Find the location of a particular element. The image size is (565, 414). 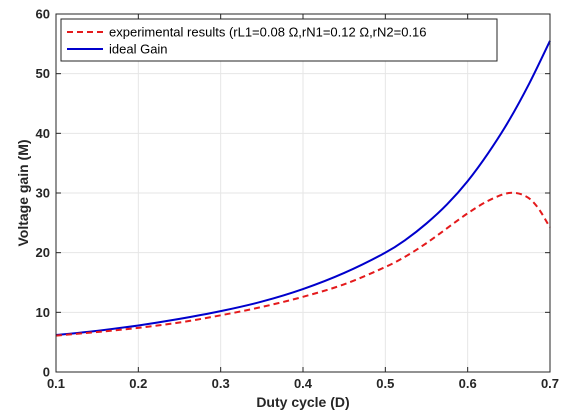

x-axis-label: Duty cycle (D) is located at coordinates (302, 402).